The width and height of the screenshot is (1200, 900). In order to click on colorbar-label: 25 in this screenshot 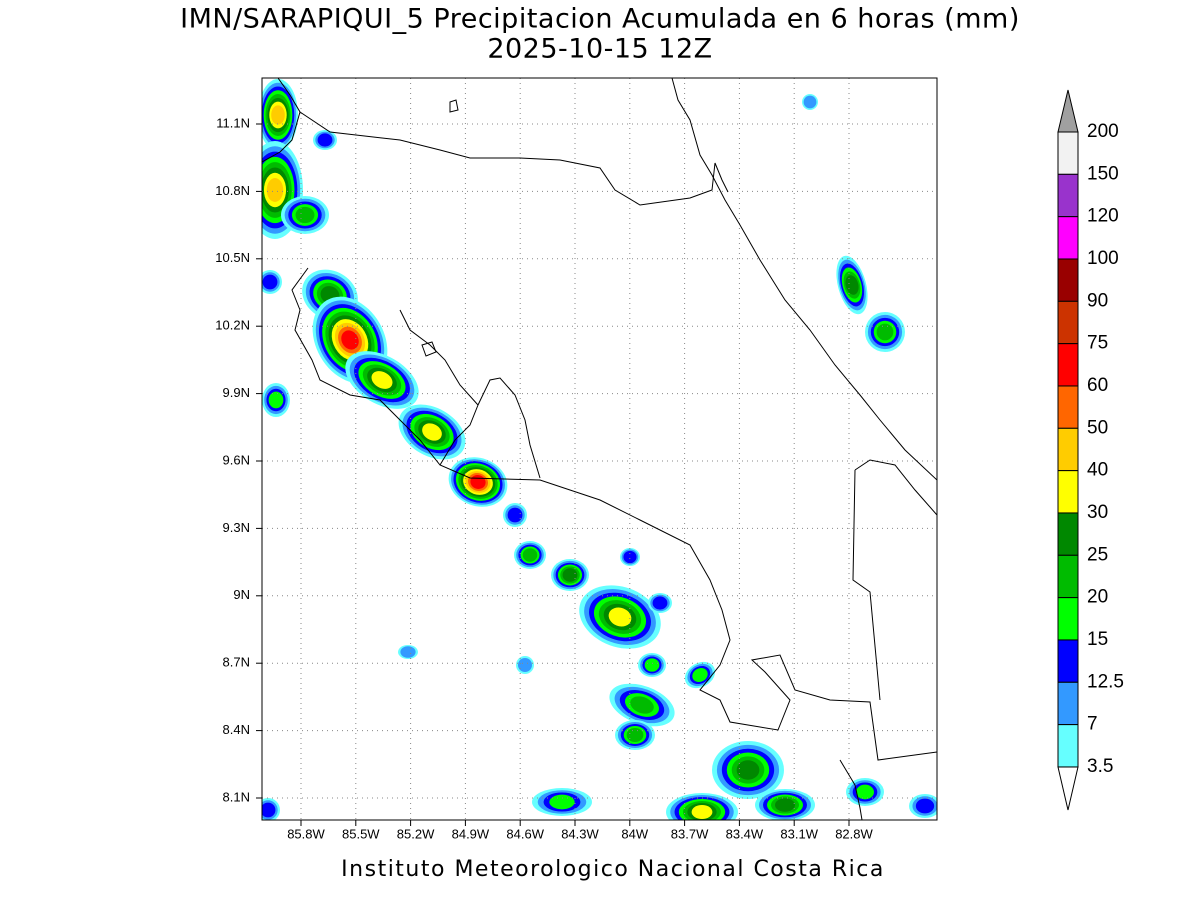, I will do `click(1097, 554)`.